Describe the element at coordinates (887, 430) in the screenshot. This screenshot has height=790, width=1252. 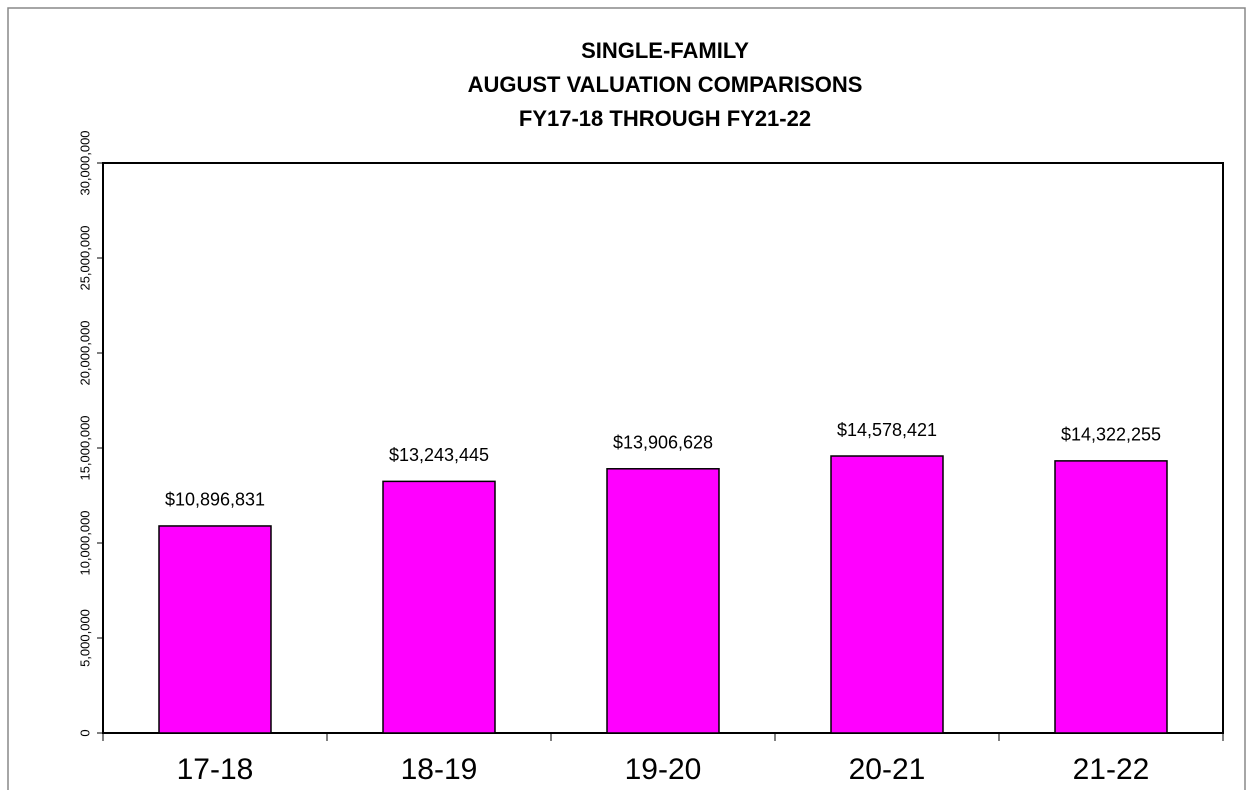
I see `value-label: $14,578,421` at that location.